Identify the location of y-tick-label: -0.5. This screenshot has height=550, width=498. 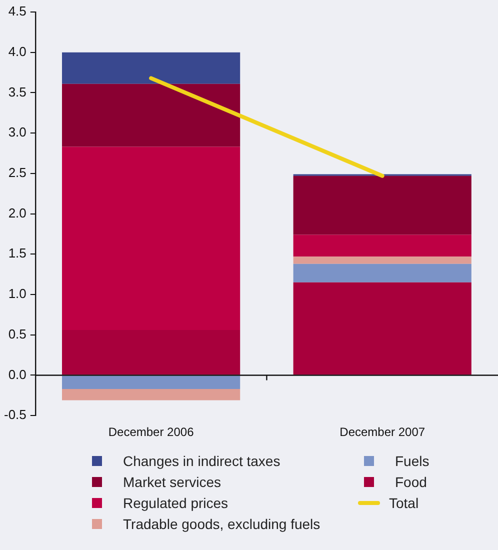
(15, 414).